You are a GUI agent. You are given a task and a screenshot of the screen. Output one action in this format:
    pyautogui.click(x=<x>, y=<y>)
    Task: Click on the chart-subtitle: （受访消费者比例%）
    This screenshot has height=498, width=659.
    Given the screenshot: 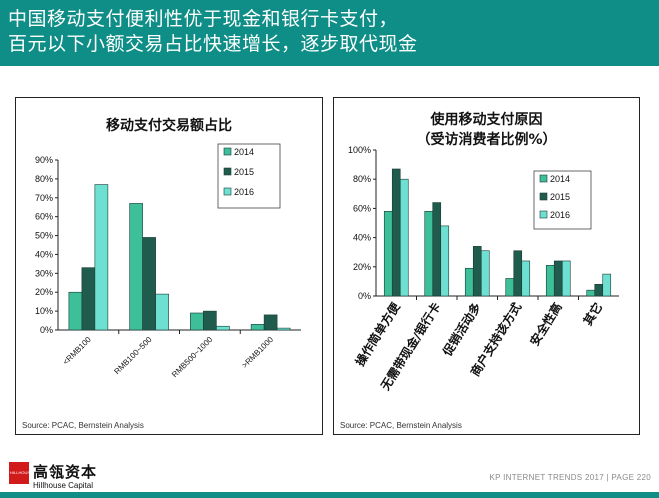 What is the action you would take?
    pyautogui.click(x=486, y=140)
    